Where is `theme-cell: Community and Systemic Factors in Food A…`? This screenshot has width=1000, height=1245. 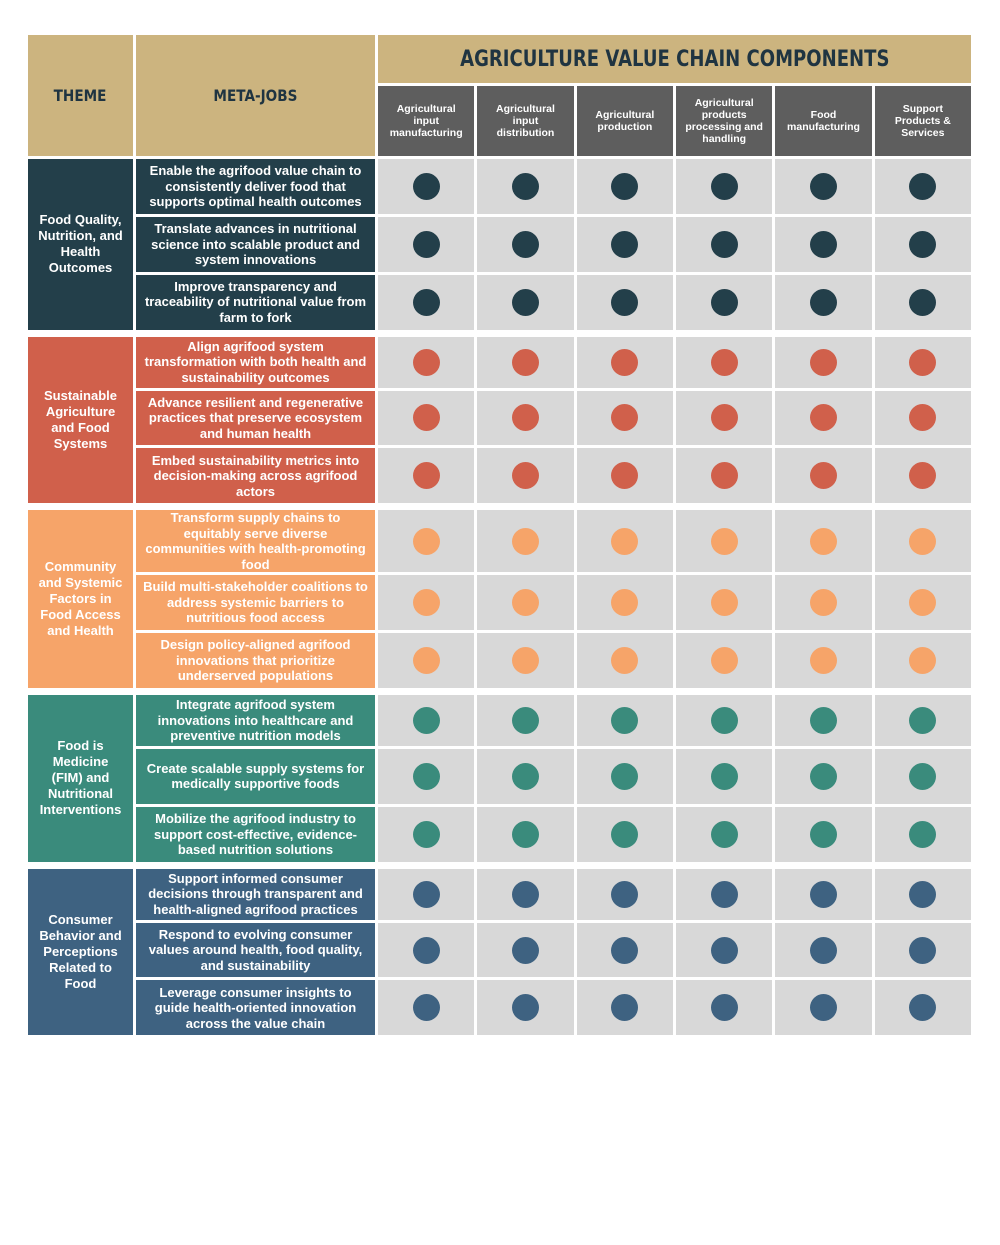 theme-cell: Community and Systemic Factors in Food A… is located at coordinates (80, 599).